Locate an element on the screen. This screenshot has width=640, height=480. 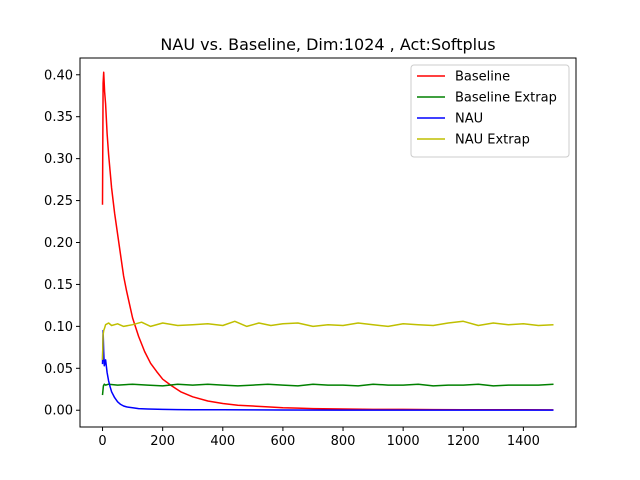
y-tick-label: 0.00 is located at coordinates (58, 411).